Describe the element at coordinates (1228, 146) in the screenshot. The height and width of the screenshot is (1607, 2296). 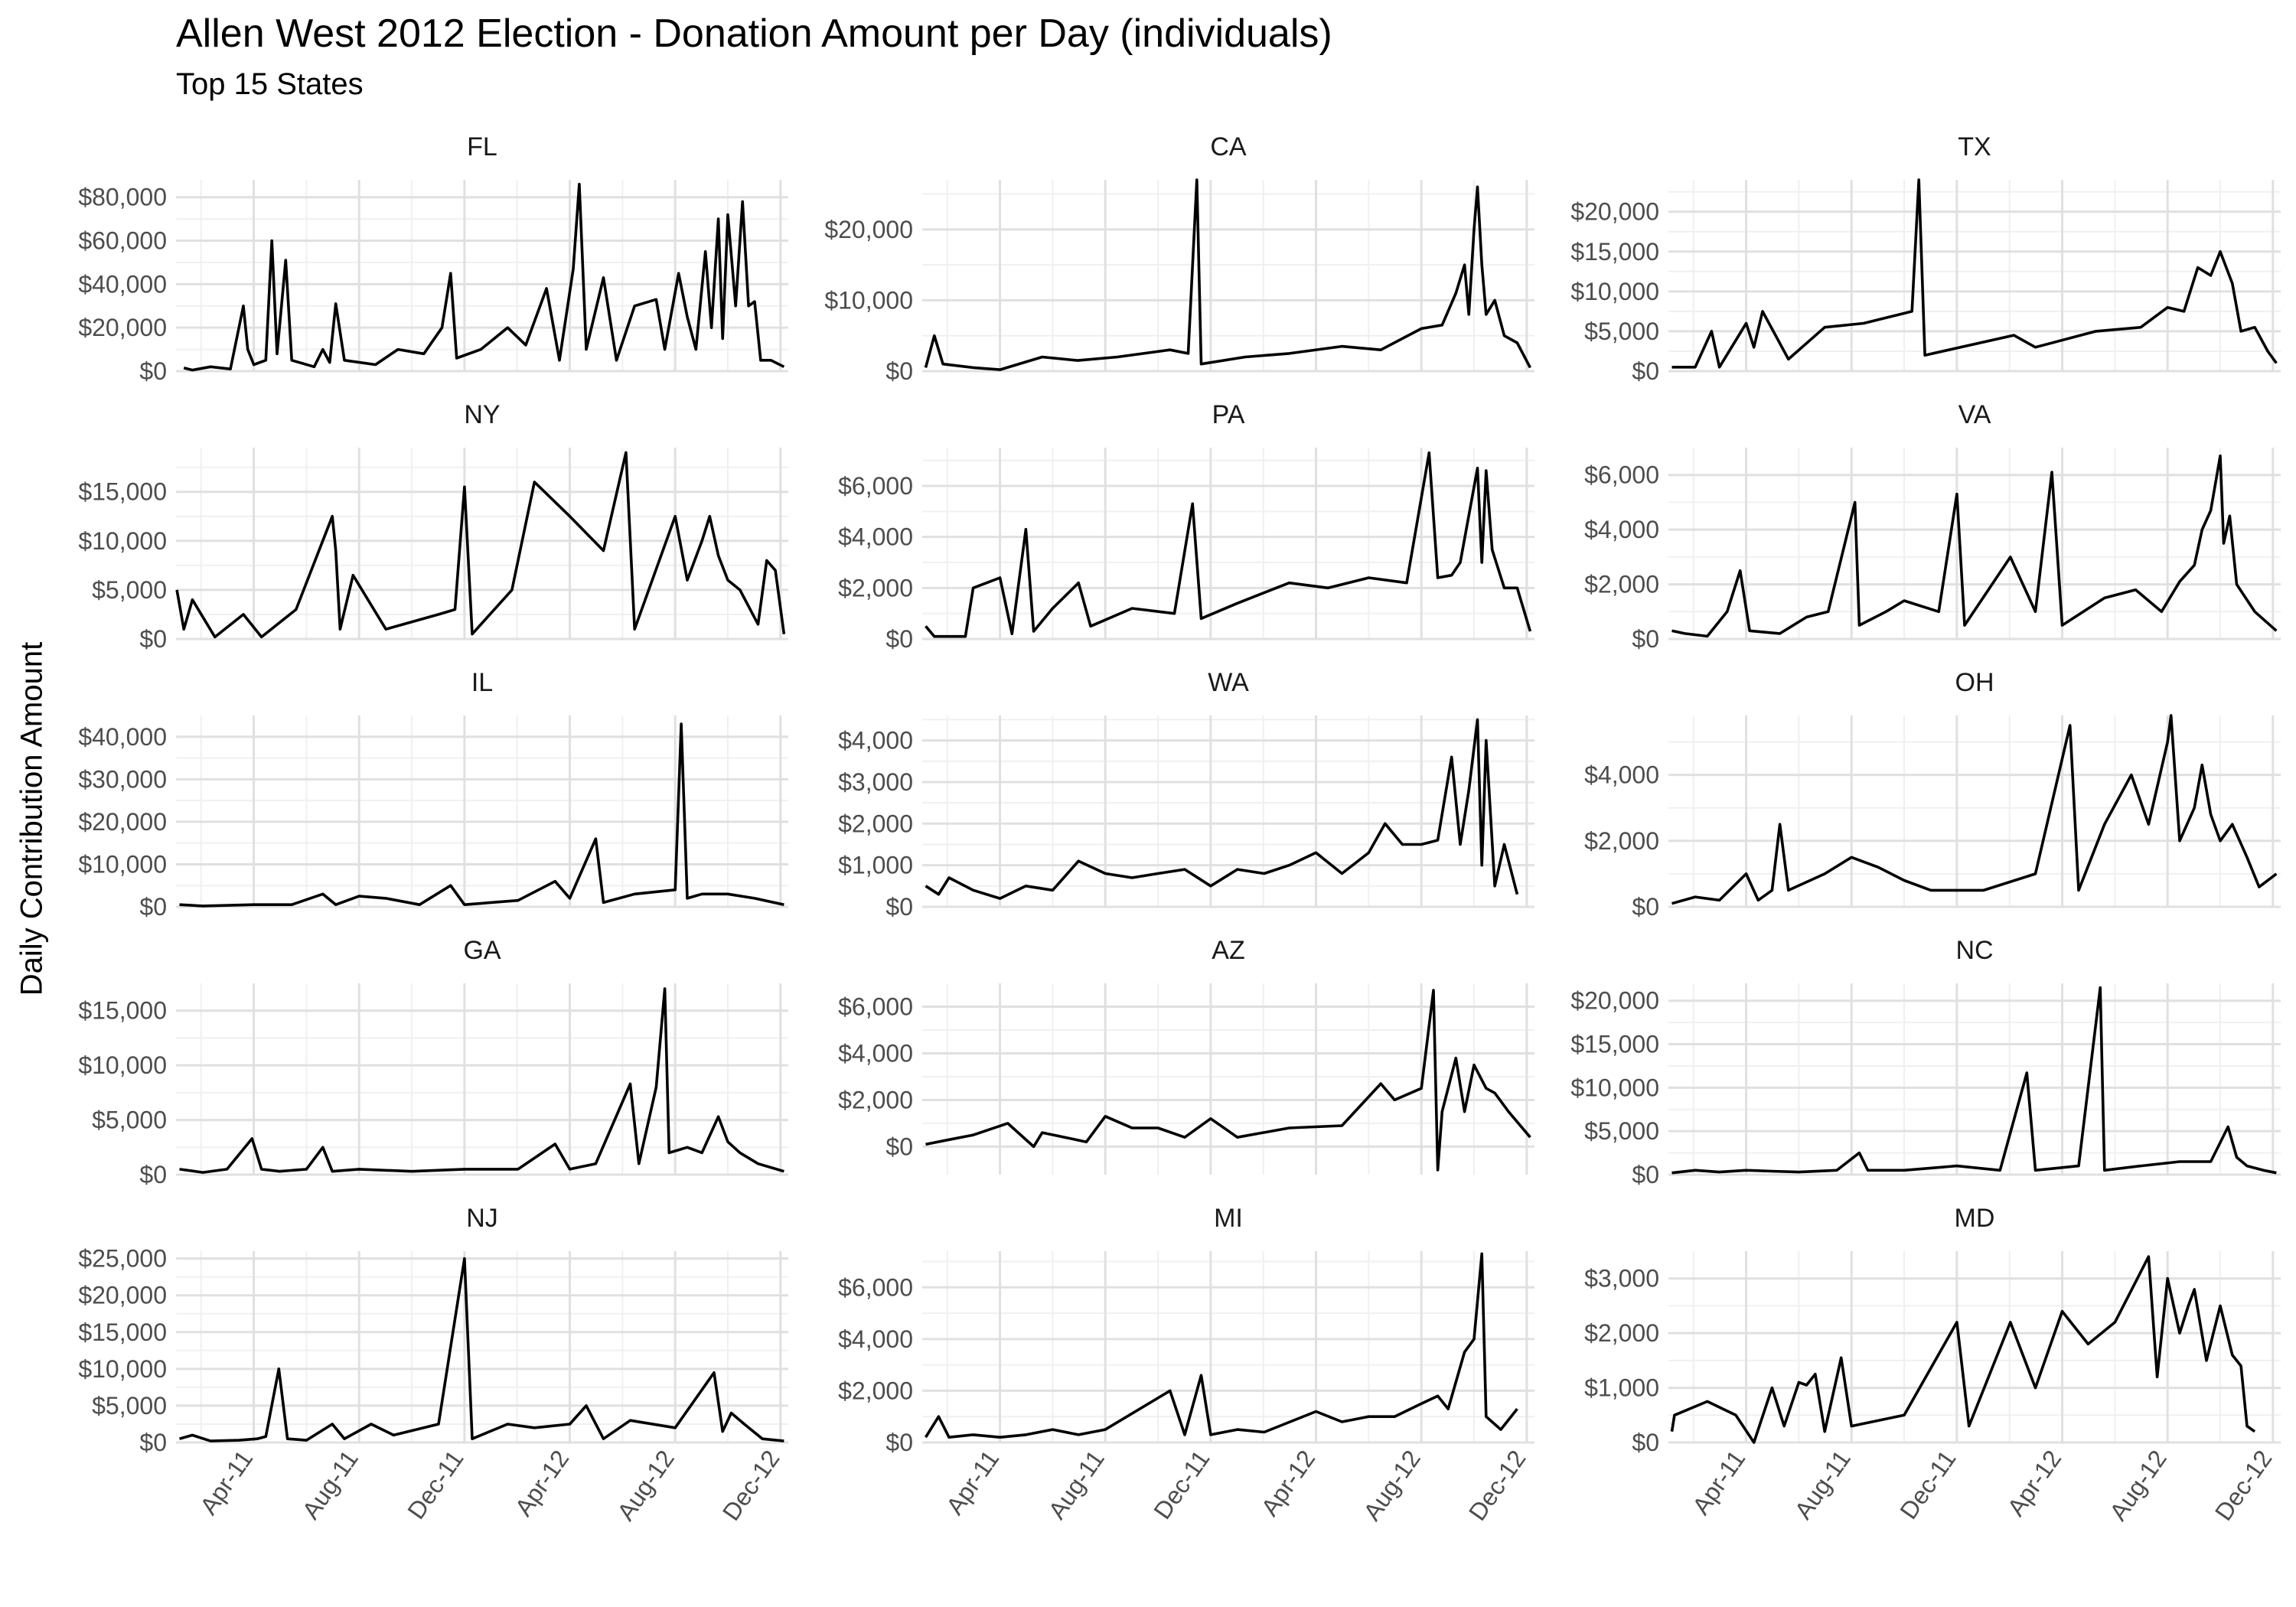
I see `facet-label-ca: CA` at that location.